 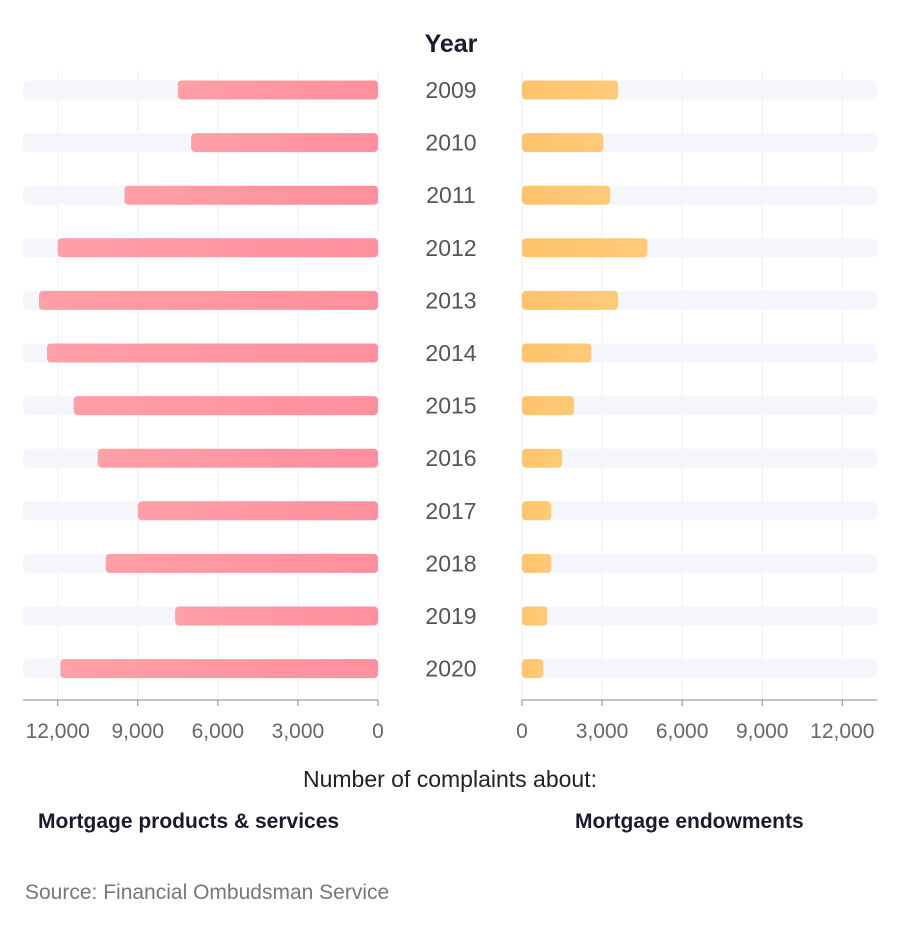 What do you see at coordinates (570, 300) in the screenshot?
I see `bar-mortgage-endowments-2013` at bounding box center [570, 300].